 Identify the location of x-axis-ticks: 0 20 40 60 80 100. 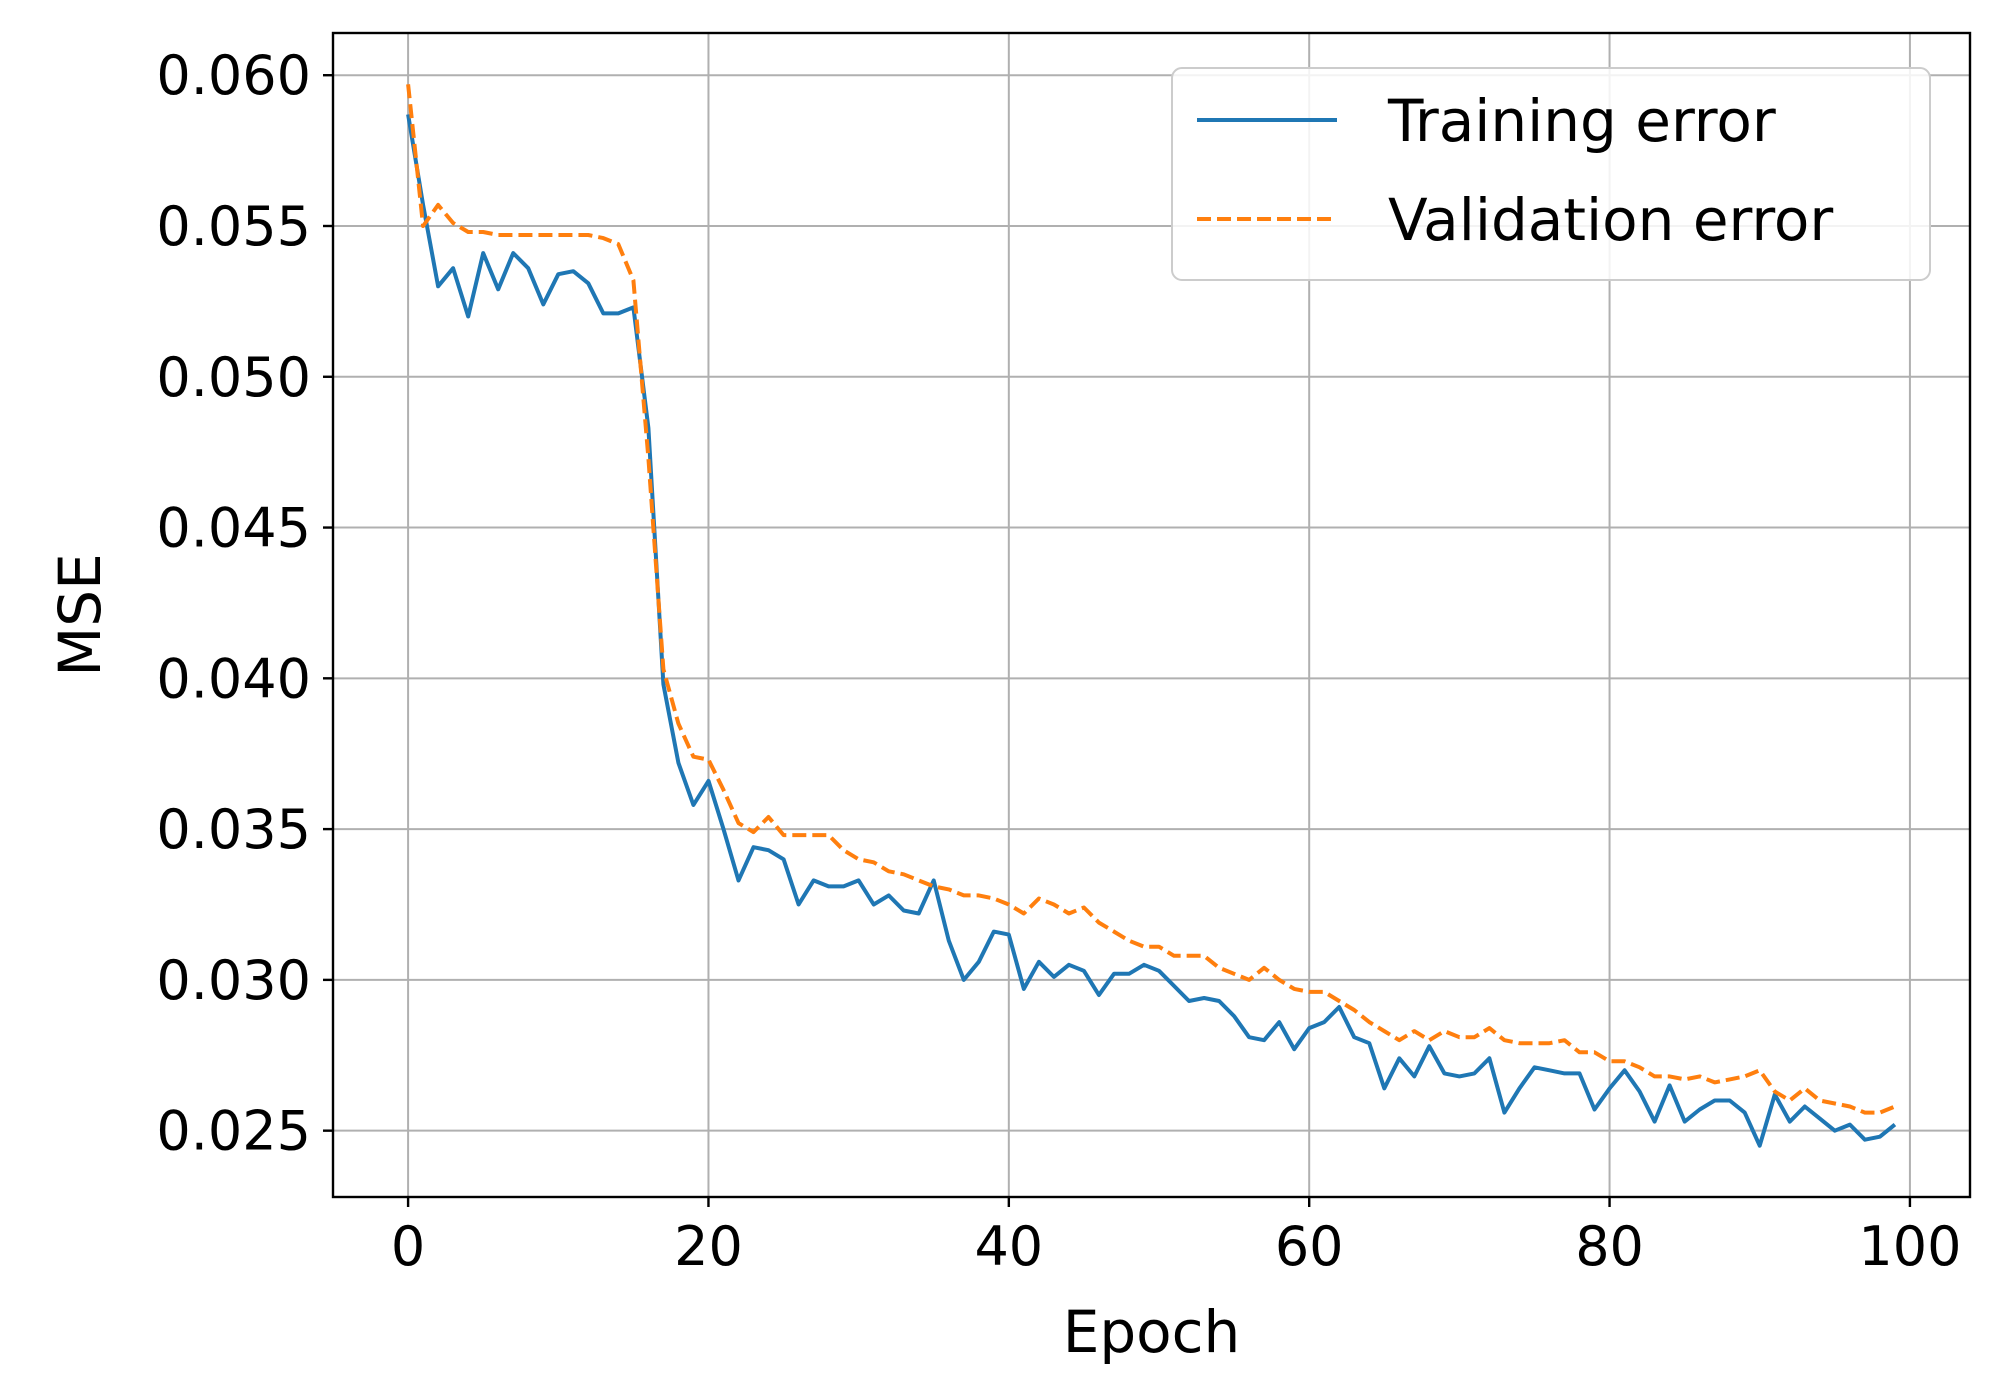
(1176, 1237).